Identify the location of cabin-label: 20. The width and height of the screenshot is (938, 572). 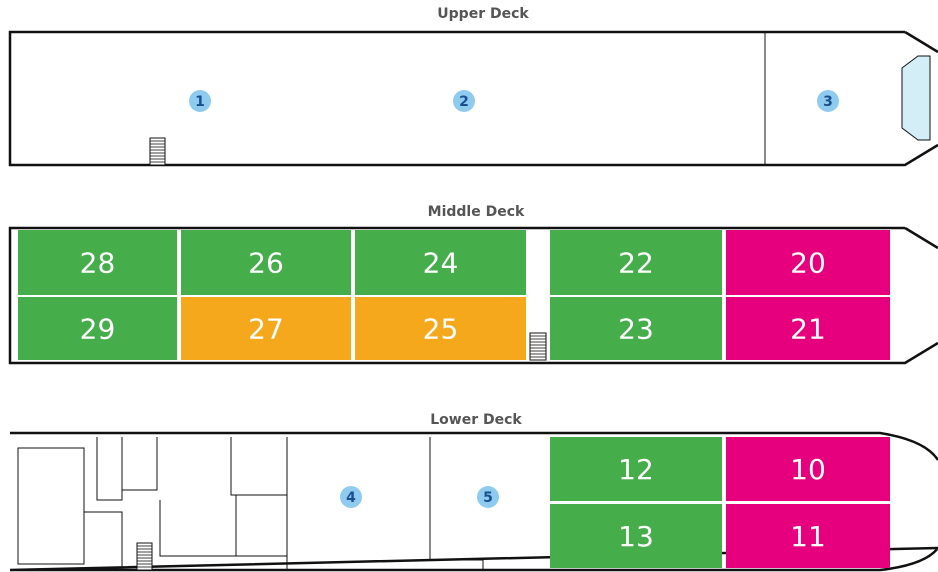
(808, 263).